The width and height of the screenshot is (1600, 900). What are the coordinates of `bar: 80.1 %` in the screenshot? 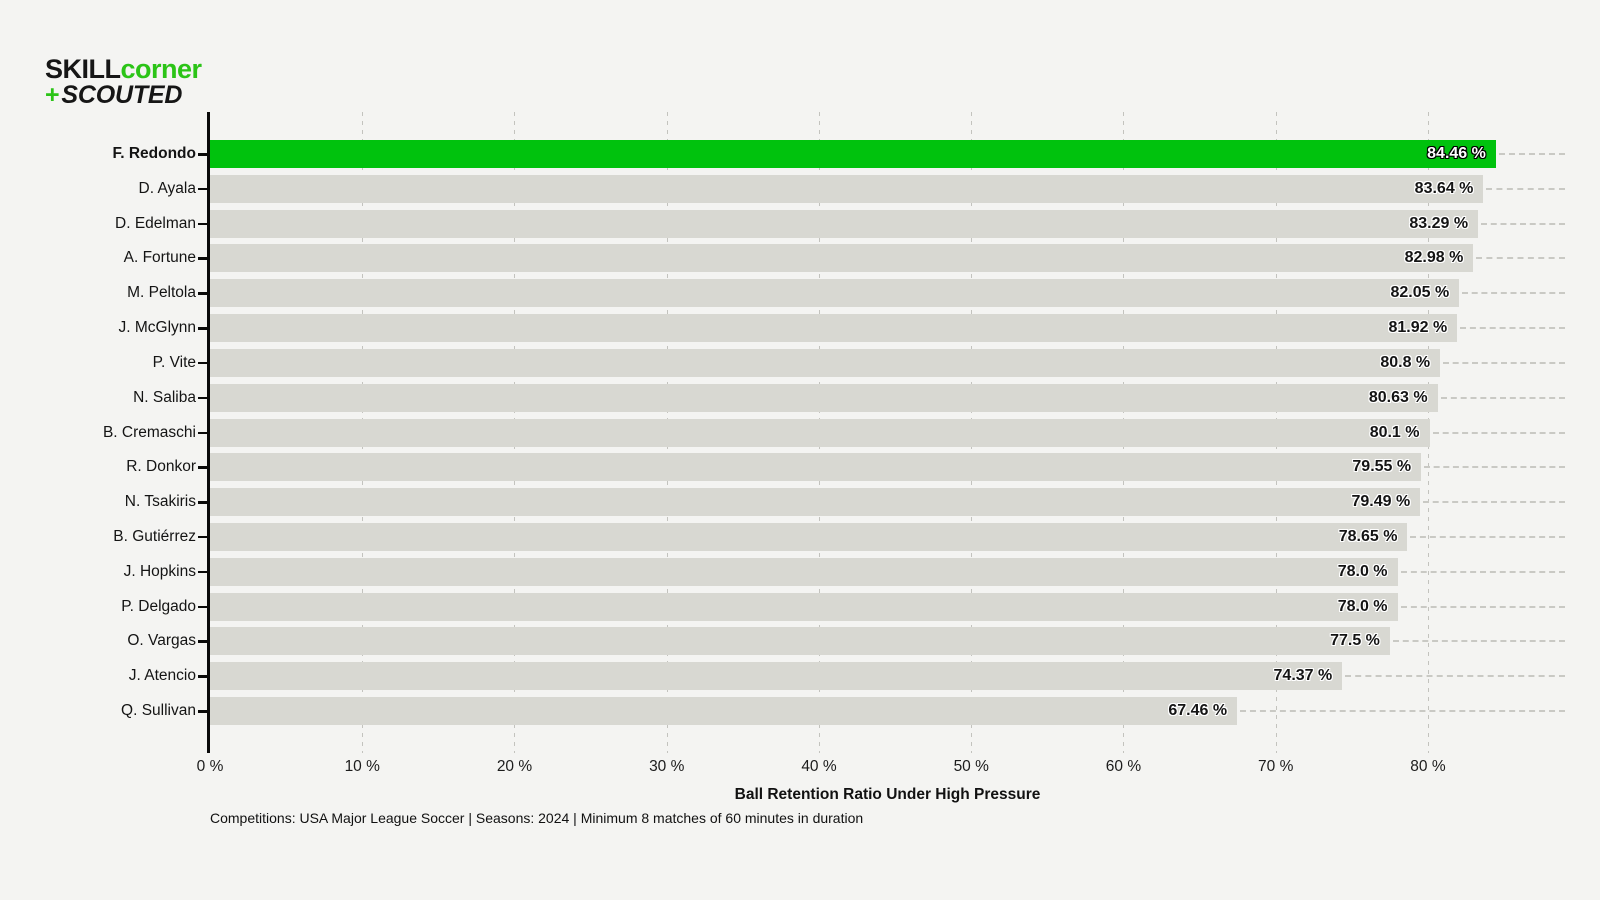 It's located at (820, 432).